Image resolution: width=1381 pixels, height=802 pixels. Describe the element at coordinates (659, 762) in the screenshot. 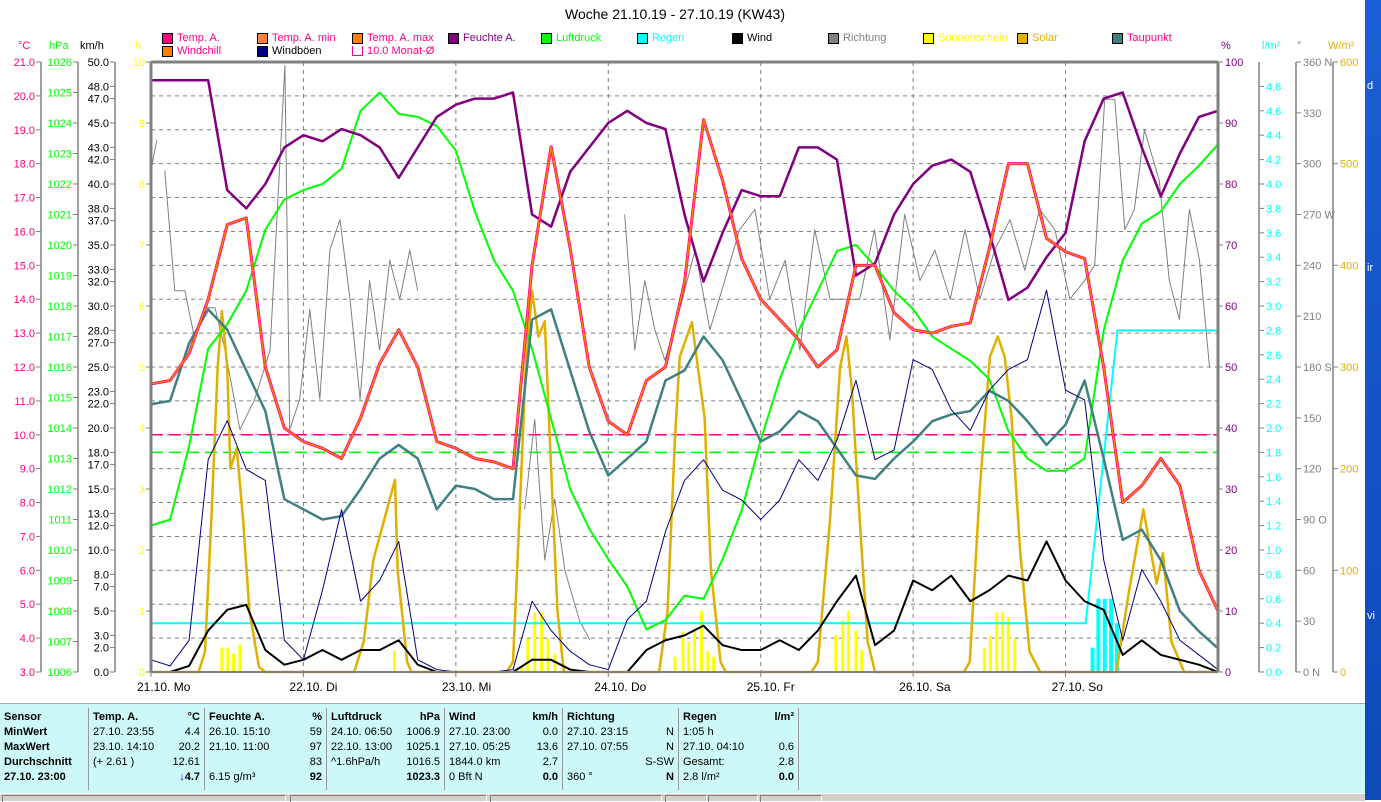

I see `stats-value-text: S-SW` at that location.